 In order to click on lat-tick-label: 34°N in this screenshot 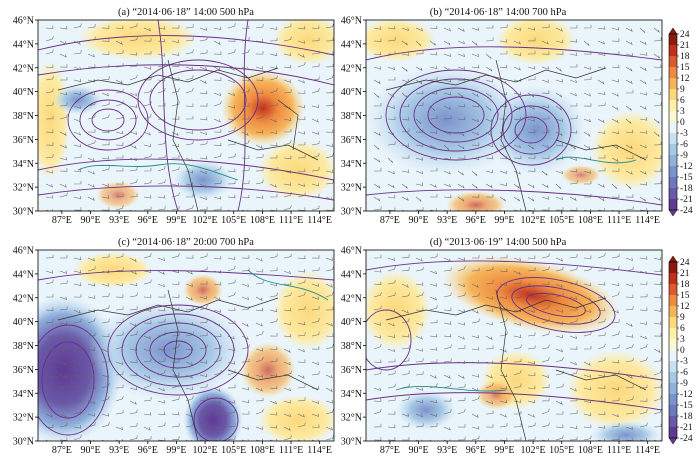, I will do `click(351, 164)`.